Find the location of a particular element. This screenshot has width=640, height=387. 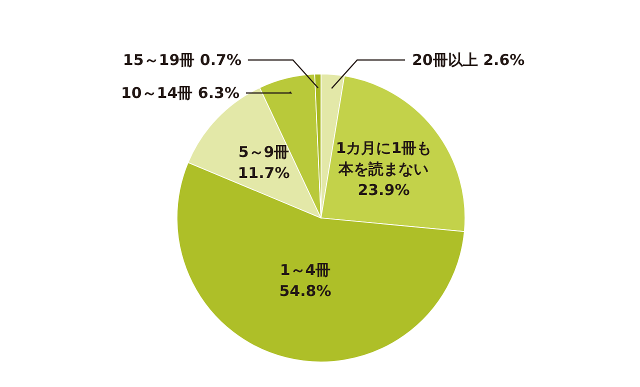

slice-label: 15～19冊 0.7% is located at coordinates (182, 60).